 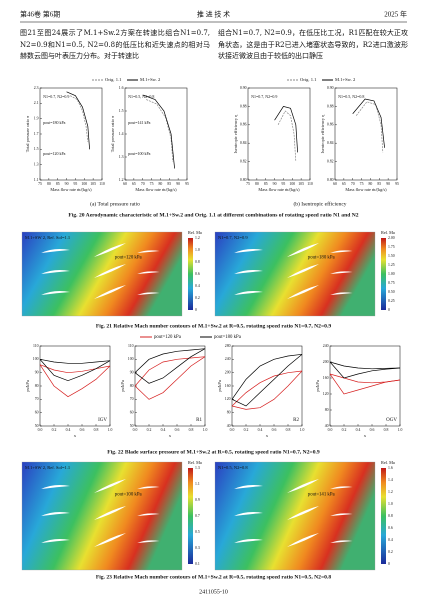 I want to click on panel-label: OGV, so click(x=391, y=420).